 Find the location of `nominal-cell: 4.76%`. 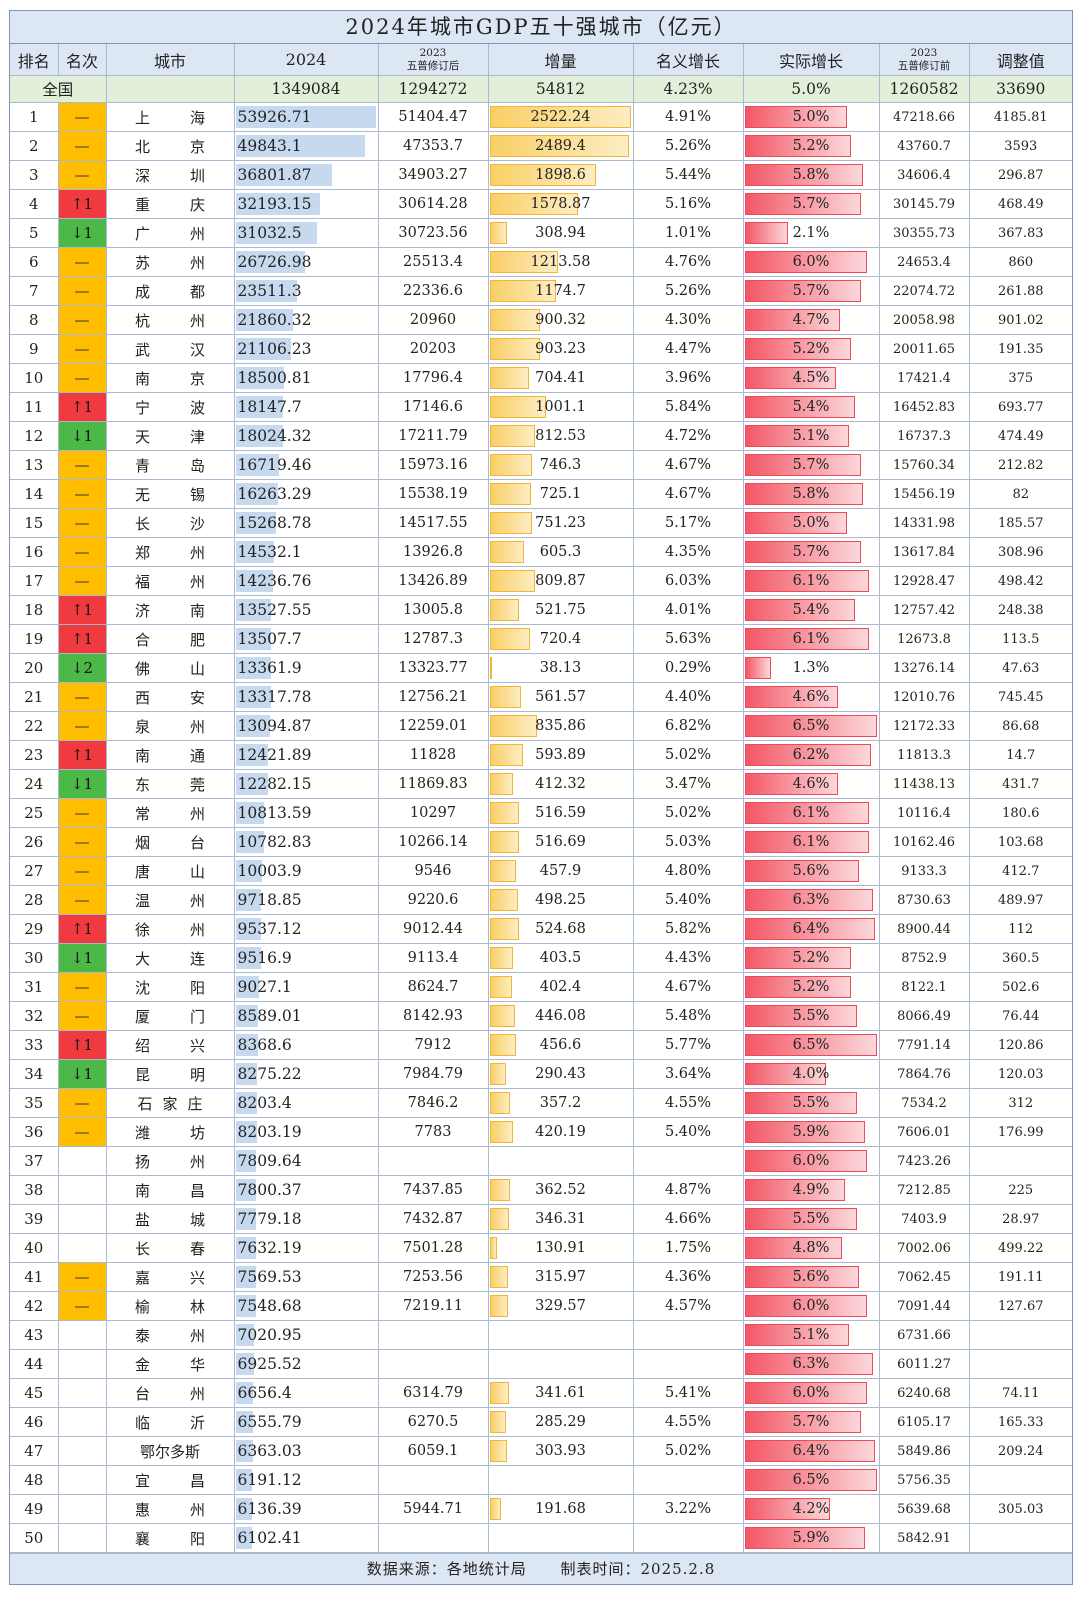

nominal-cell: 4.76% is located at coordinates (688, 262).